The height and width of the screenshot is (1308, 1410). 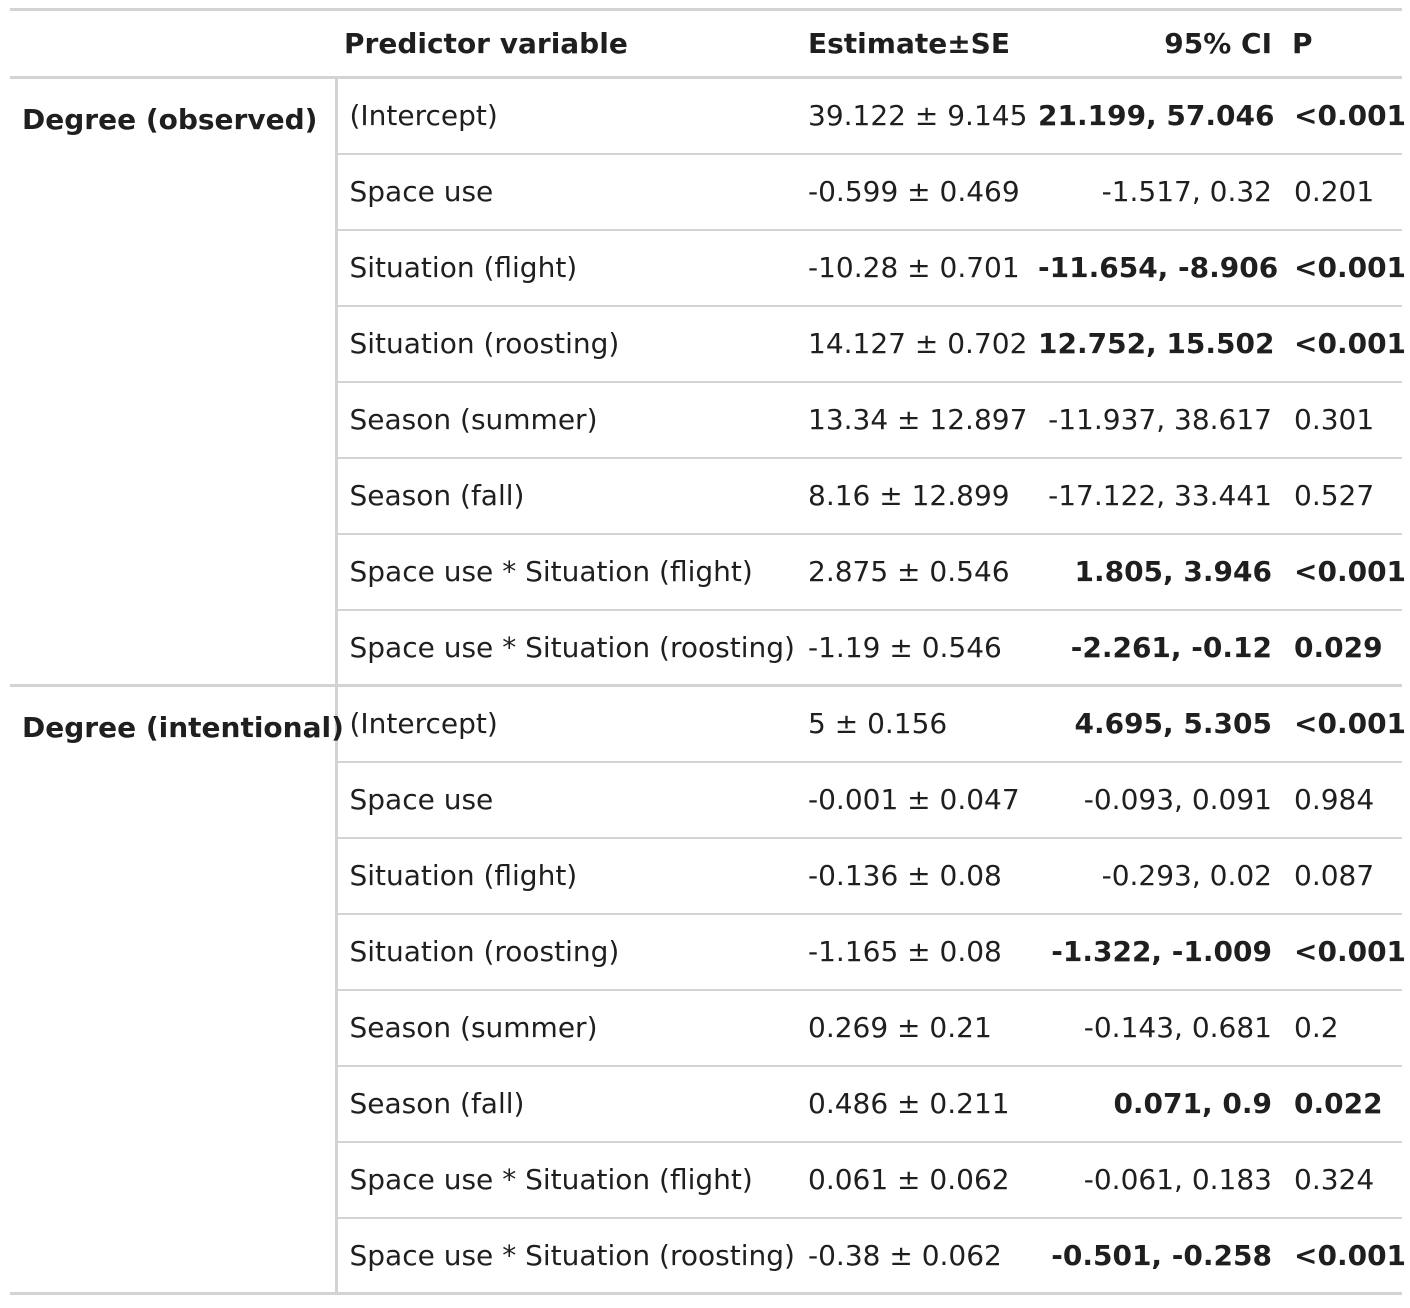 I want to click on p-value-cell: 0.087, so click(x=1343, y=876).